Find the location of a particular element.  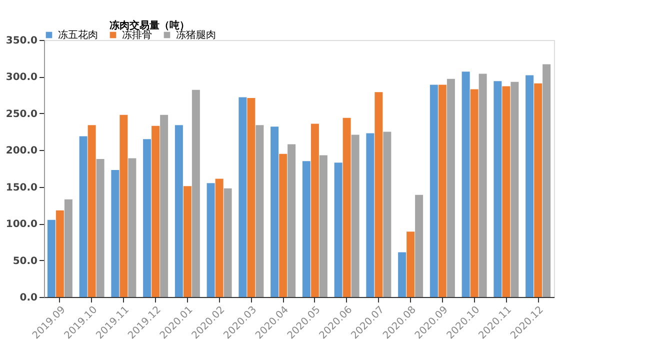

y-tick-label: 50.0 is located at coordinates (25, 261).